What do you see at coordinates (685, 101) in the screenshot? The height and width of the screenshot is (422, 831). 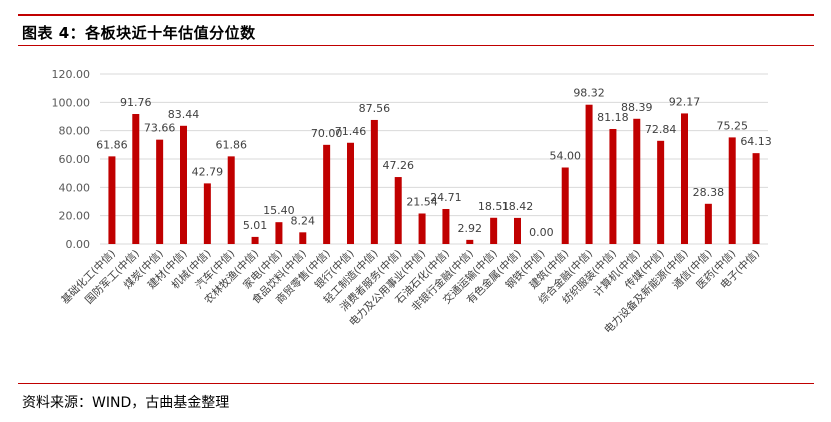 I see `value-label: 92.17` at bounding box center [685, 101].